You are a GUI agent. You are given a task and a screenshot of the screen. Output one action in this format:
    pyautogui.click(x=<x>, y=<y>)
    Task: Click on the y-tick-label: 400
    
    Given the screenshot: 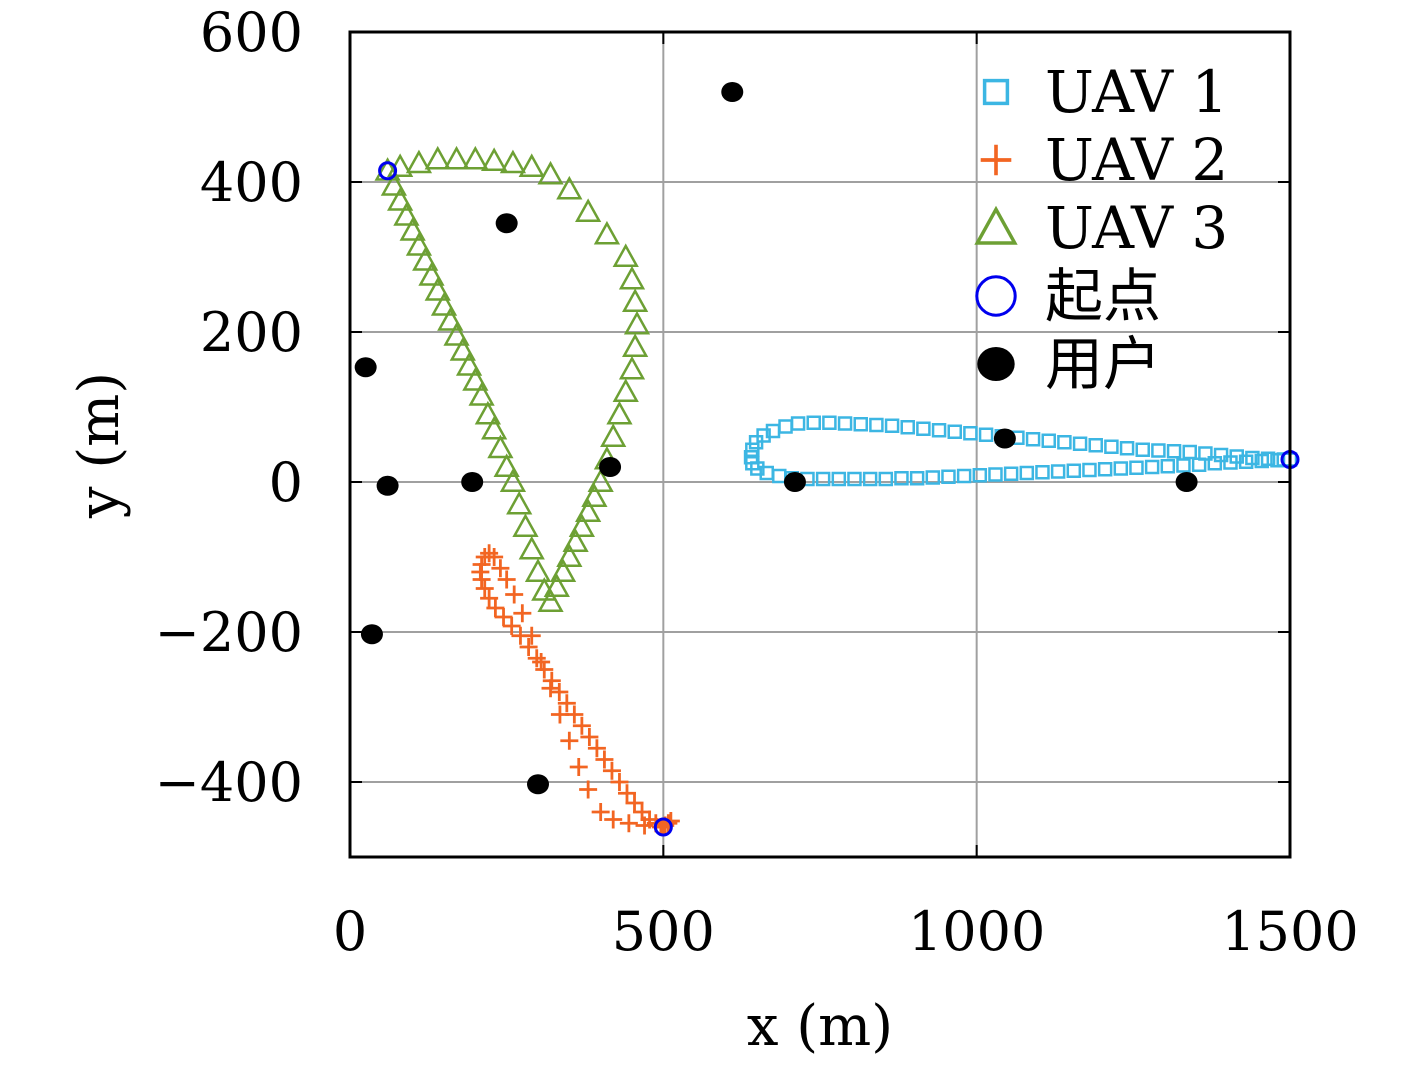 What is the action you would take?
    pyautogui.click(x=251, y=182)
    